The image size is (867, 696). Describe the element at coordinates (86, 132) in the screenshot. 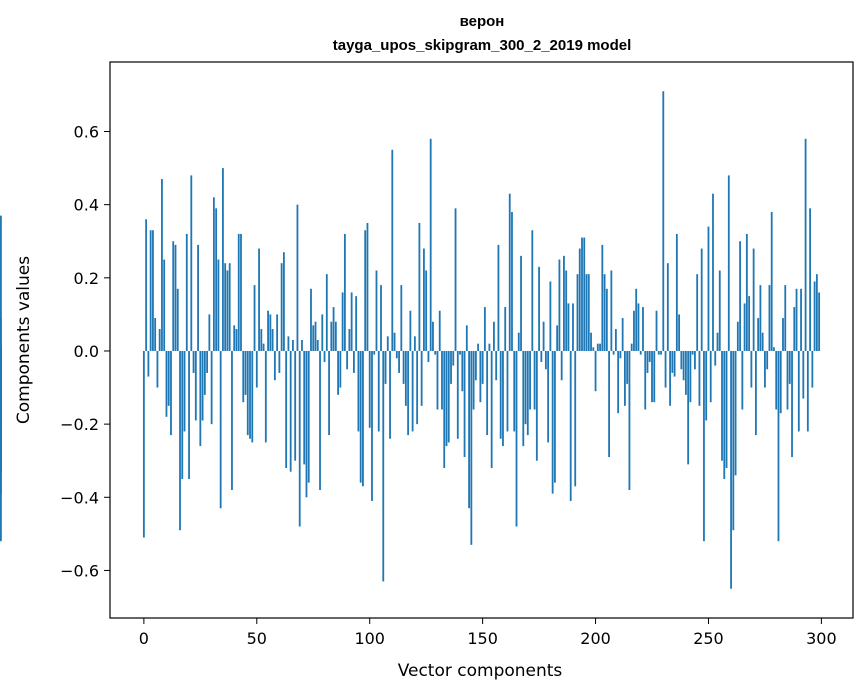

I see `y-tick-label: 0.6` at that location.